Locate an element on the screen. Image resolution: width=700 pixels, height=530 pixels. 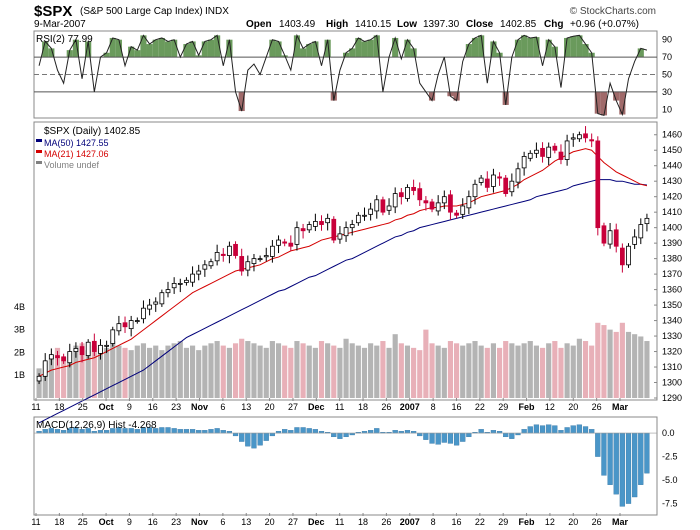
rsi-tick-label: 70 is located at coordinates (667, 57).